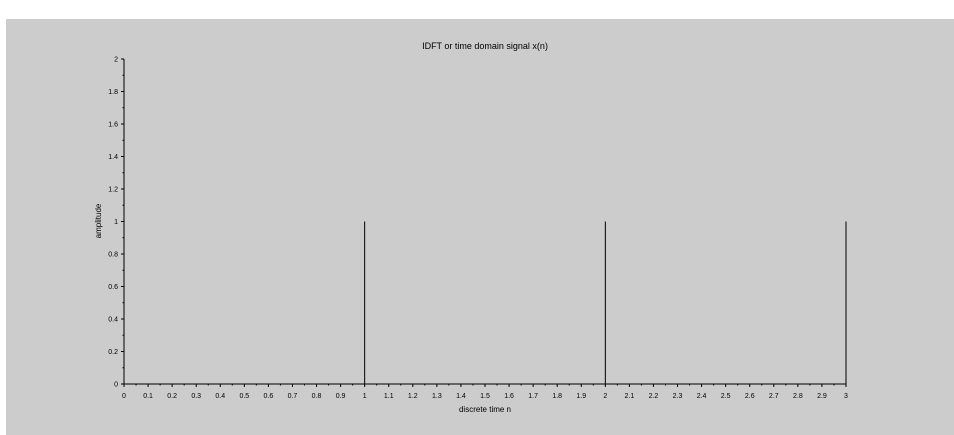 Image resolution: width=954 pixels, height=435 pixels. What do you see at coordinates (113, 320) in the screenshot?
I see `y-tick-label: 0.4` at bounding box center [113, 320].